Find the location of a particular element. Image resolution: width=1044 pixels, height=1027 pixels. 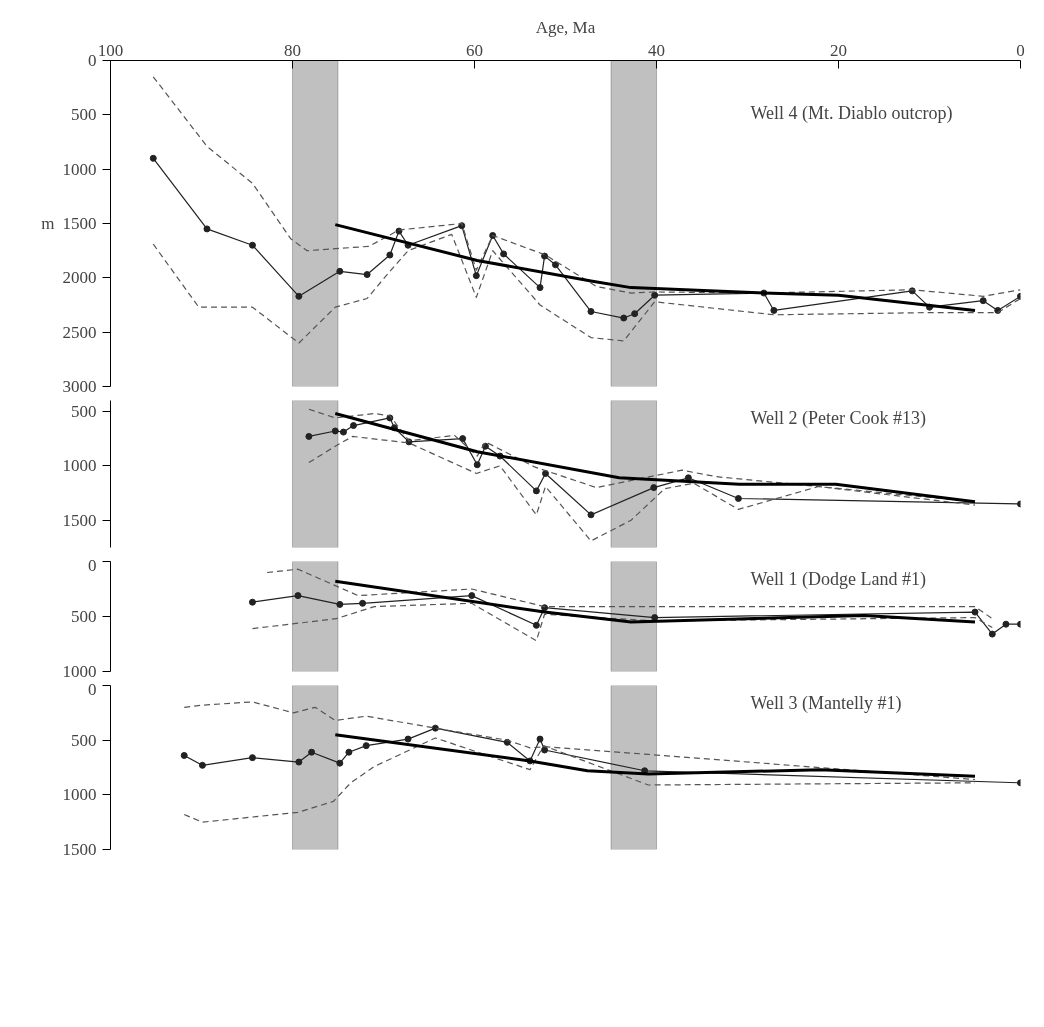

y-tick-label: 2500 is located at coordinates (79, 332).